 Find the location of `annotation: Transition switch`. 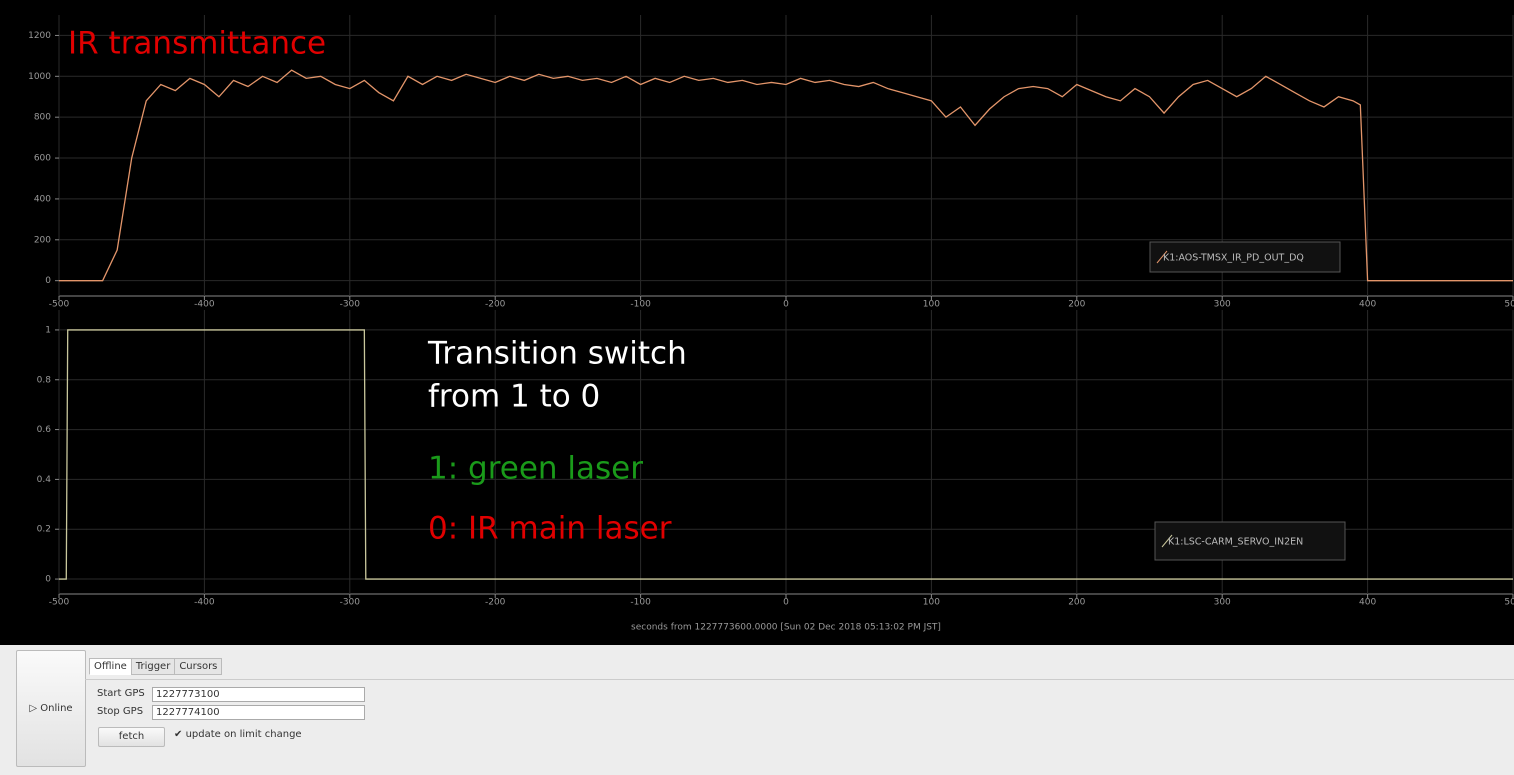

annotation: Transition switch is located at coordinates (557, 354).